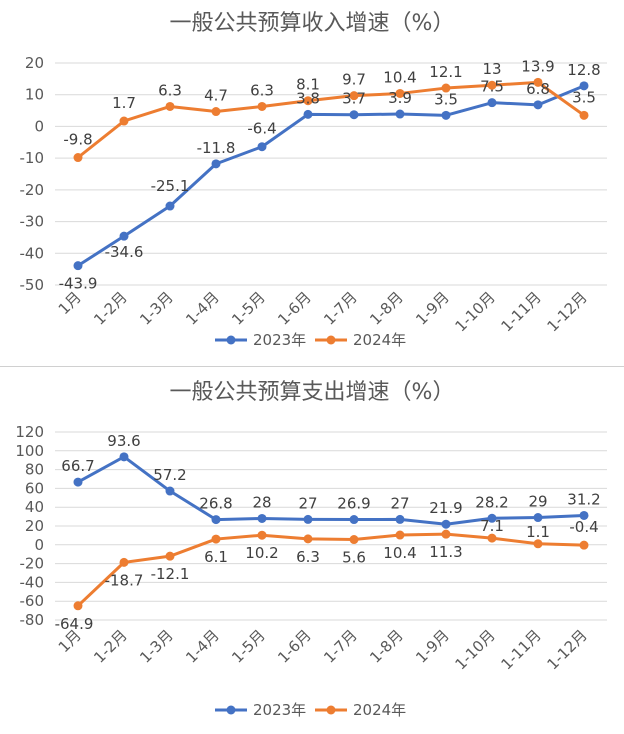  I want to click on data-label: 3.7, so click(354, 99).